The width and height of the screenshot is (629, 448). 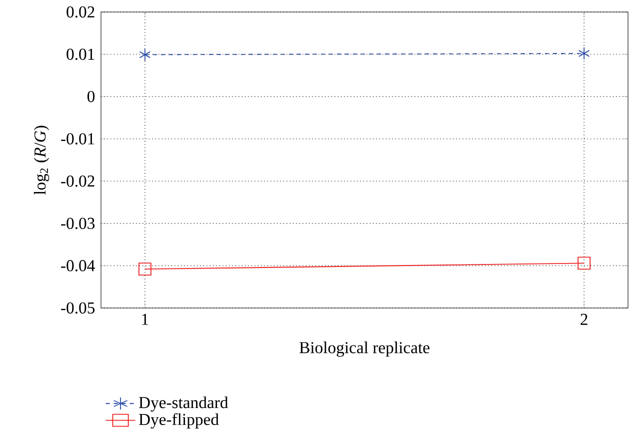 What do you see at coordinates (178, 421) in the screenshot?
I see `legend-label: Dye-flipped` at bounding box center [178, 421].